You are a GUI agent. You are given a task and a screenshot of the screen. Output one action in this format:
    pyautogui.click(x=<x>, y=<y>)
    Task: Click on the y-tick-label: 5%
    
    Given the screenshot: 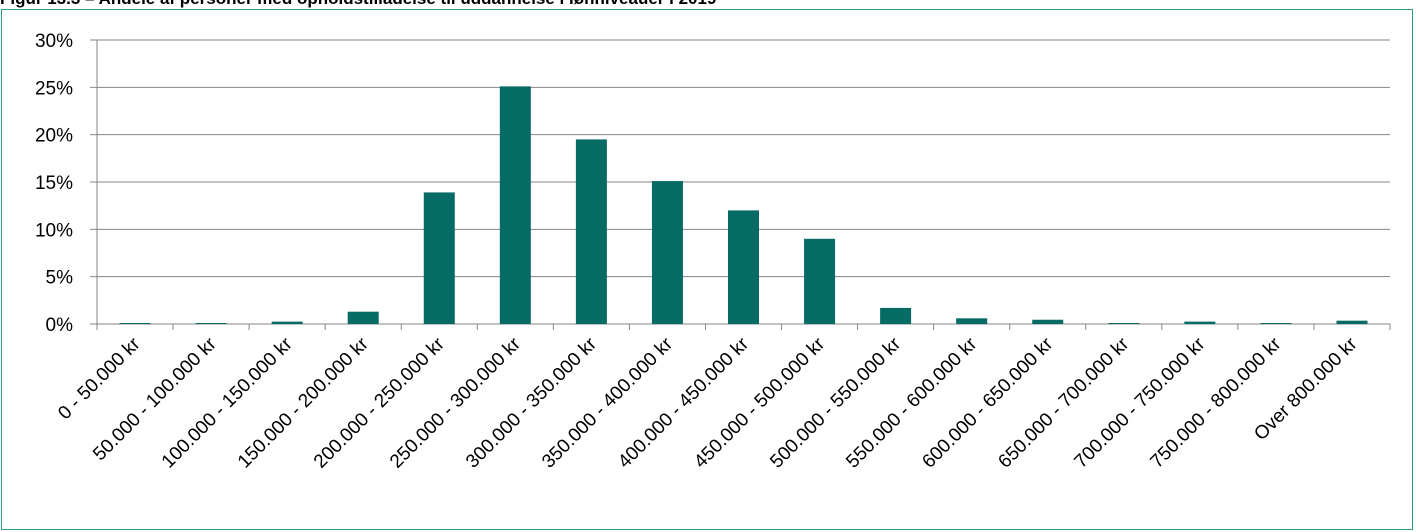 What is the action you would take?
    pyautogui.click(x=60, y=278)
    